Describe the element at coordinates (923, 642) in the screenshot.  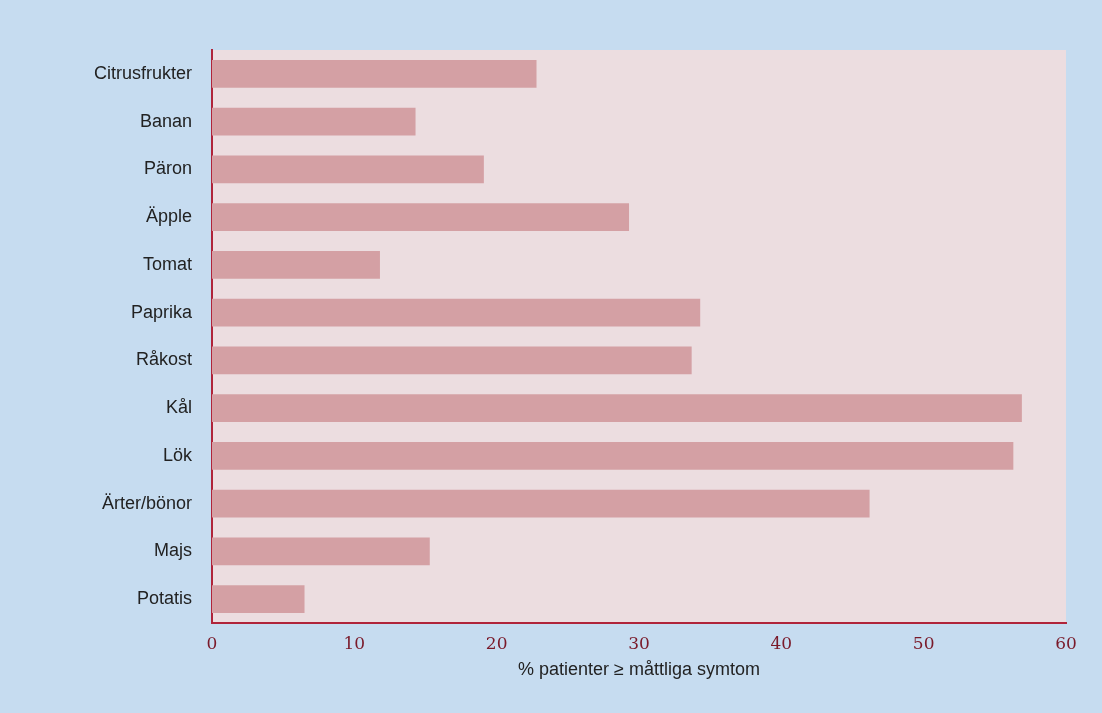
I see `x-tick-label: 50` at that location.